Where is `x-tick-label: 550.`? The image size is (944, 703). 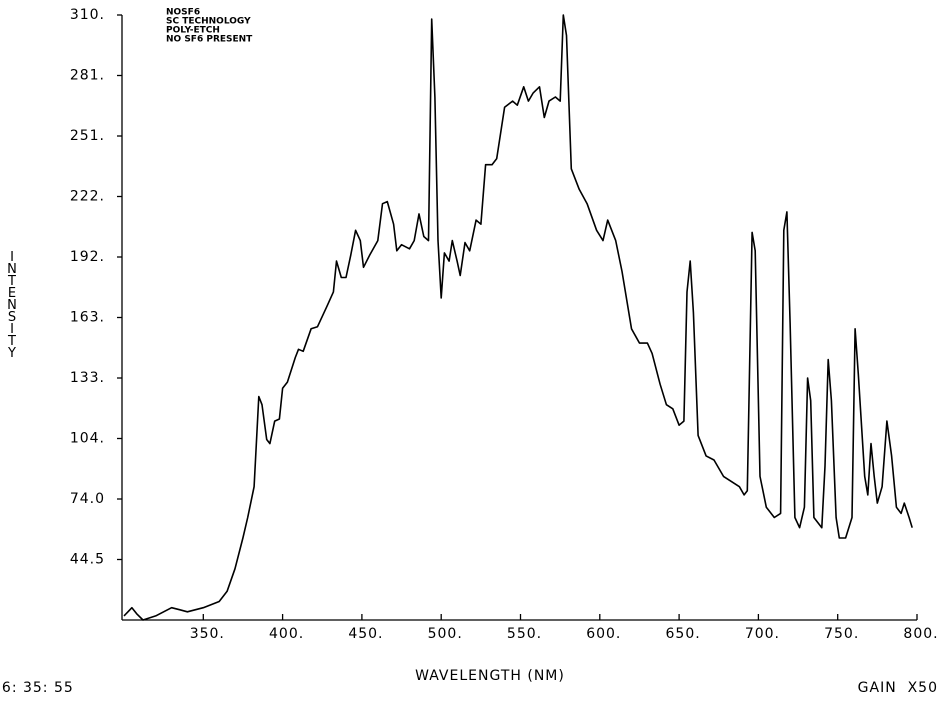
x-tick-label: 550. is located at coordinates (524, 634).